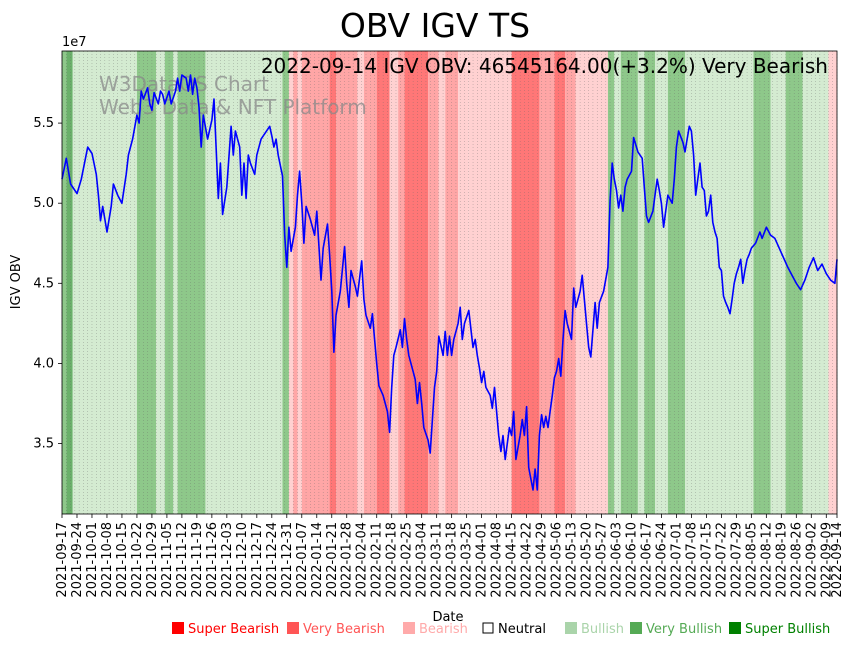 This screenshot has height=646, width=855. Describe the element at coordinates (362, 560) in the screenshot. I see `x-tick-label: 2022-02-04` at that location.